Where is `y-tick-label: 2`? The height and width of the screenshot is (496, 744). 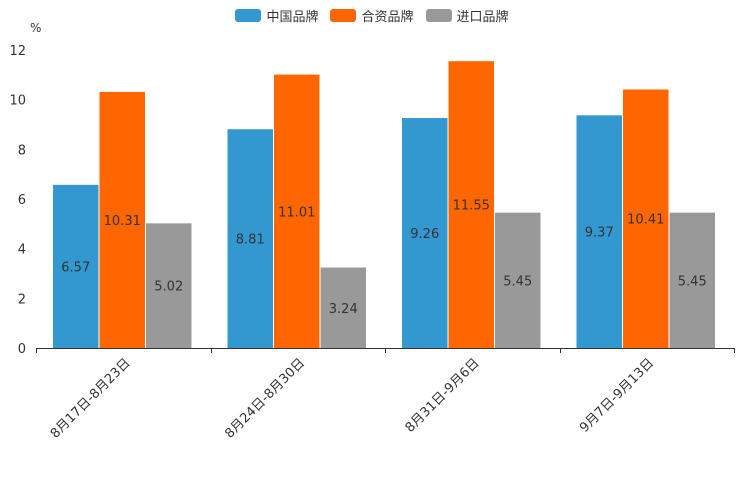 y-tick-label: 2 is located at coordinates (22, 299).